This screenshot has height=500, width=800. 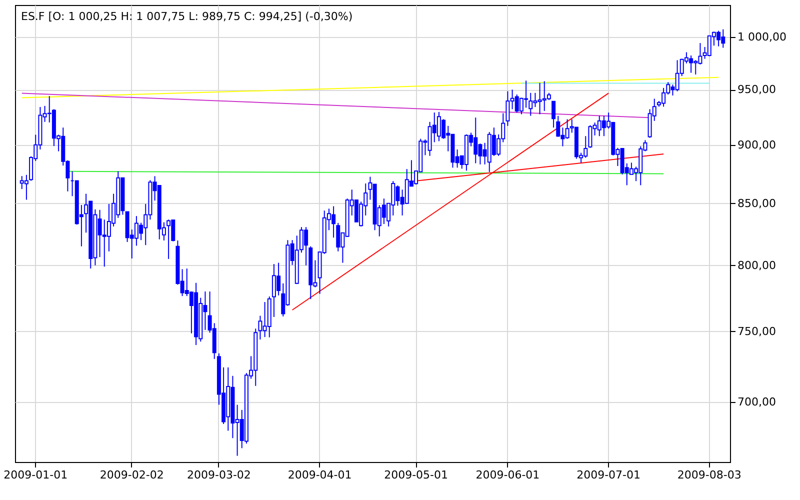 What do you see at coordinates (757, 89) in the screenshot?
I see `y-tick-label: 950,00` at bounding box center [757, 89].